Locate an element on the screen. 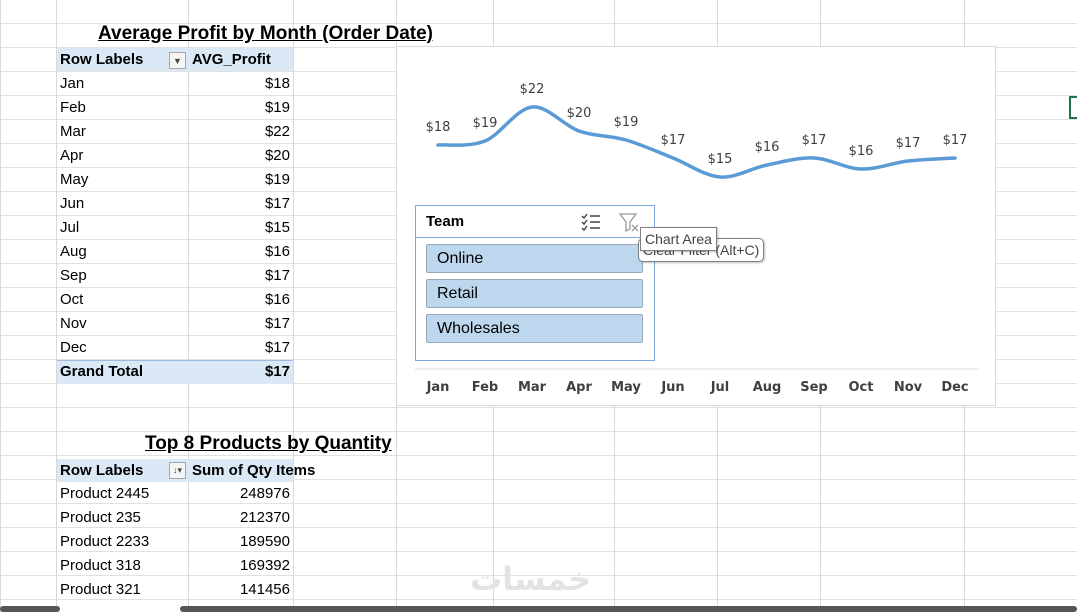  pivot2-row-value: 141456 is located at coordinates (264, 589).